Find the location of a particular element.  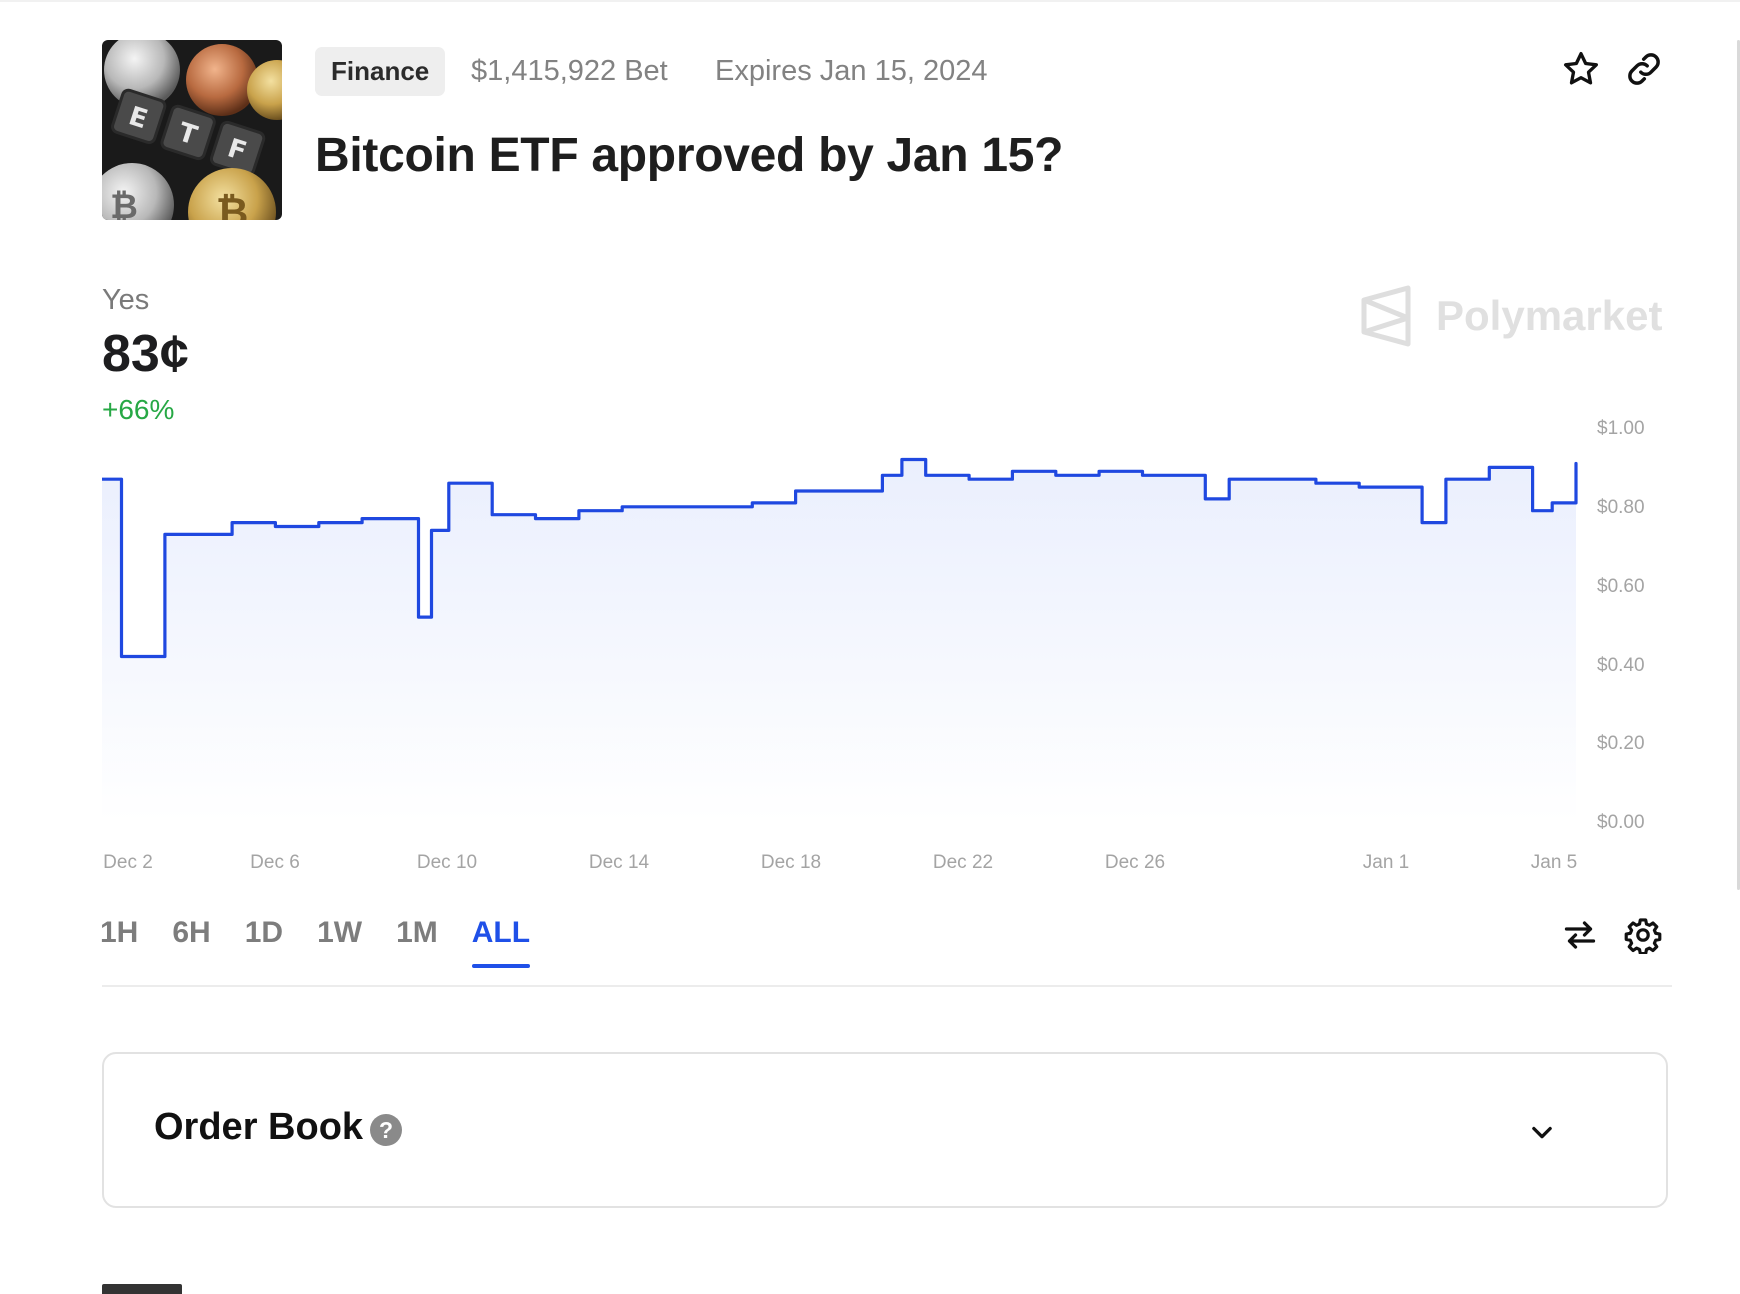

tab-1h: 1H is located at coordinates (119, 932).